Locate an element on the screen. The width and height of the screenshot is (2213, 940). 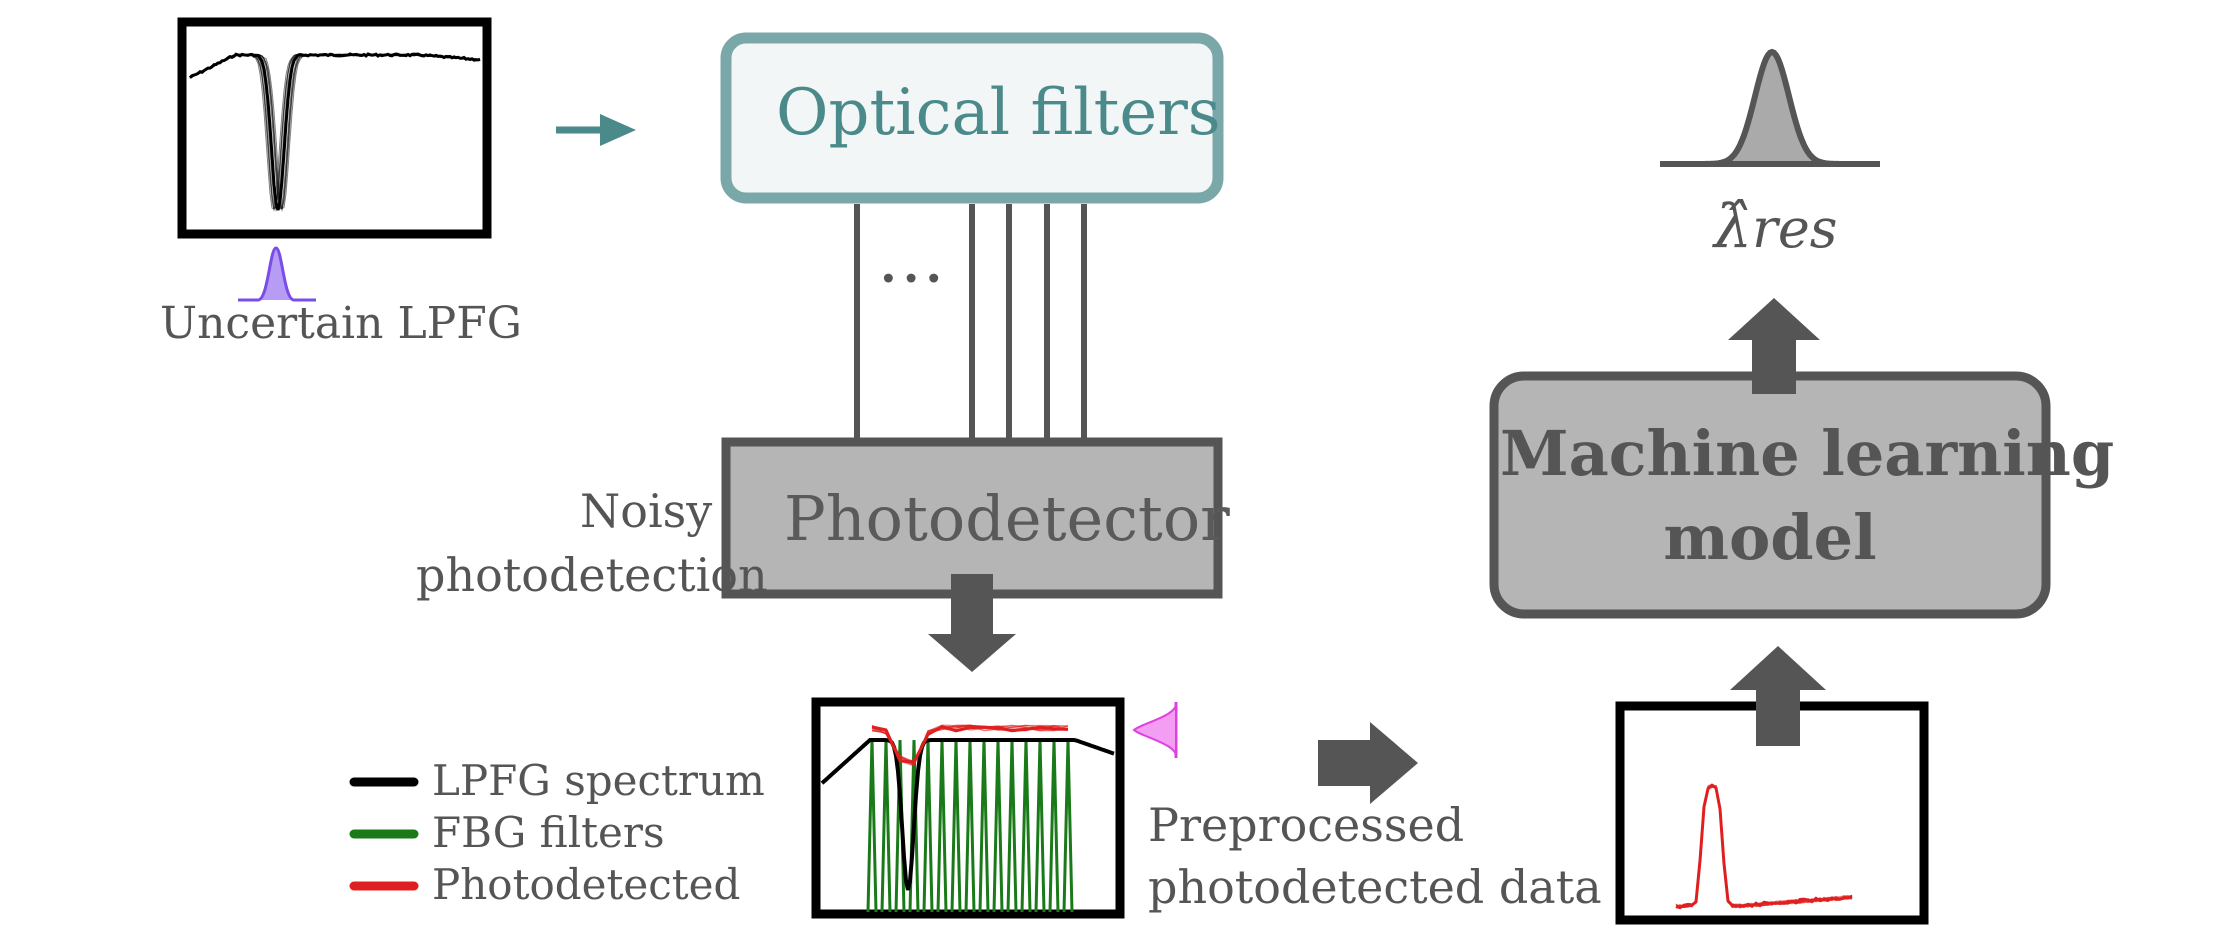
optical-filters-box is located at coordinates (972, 118).